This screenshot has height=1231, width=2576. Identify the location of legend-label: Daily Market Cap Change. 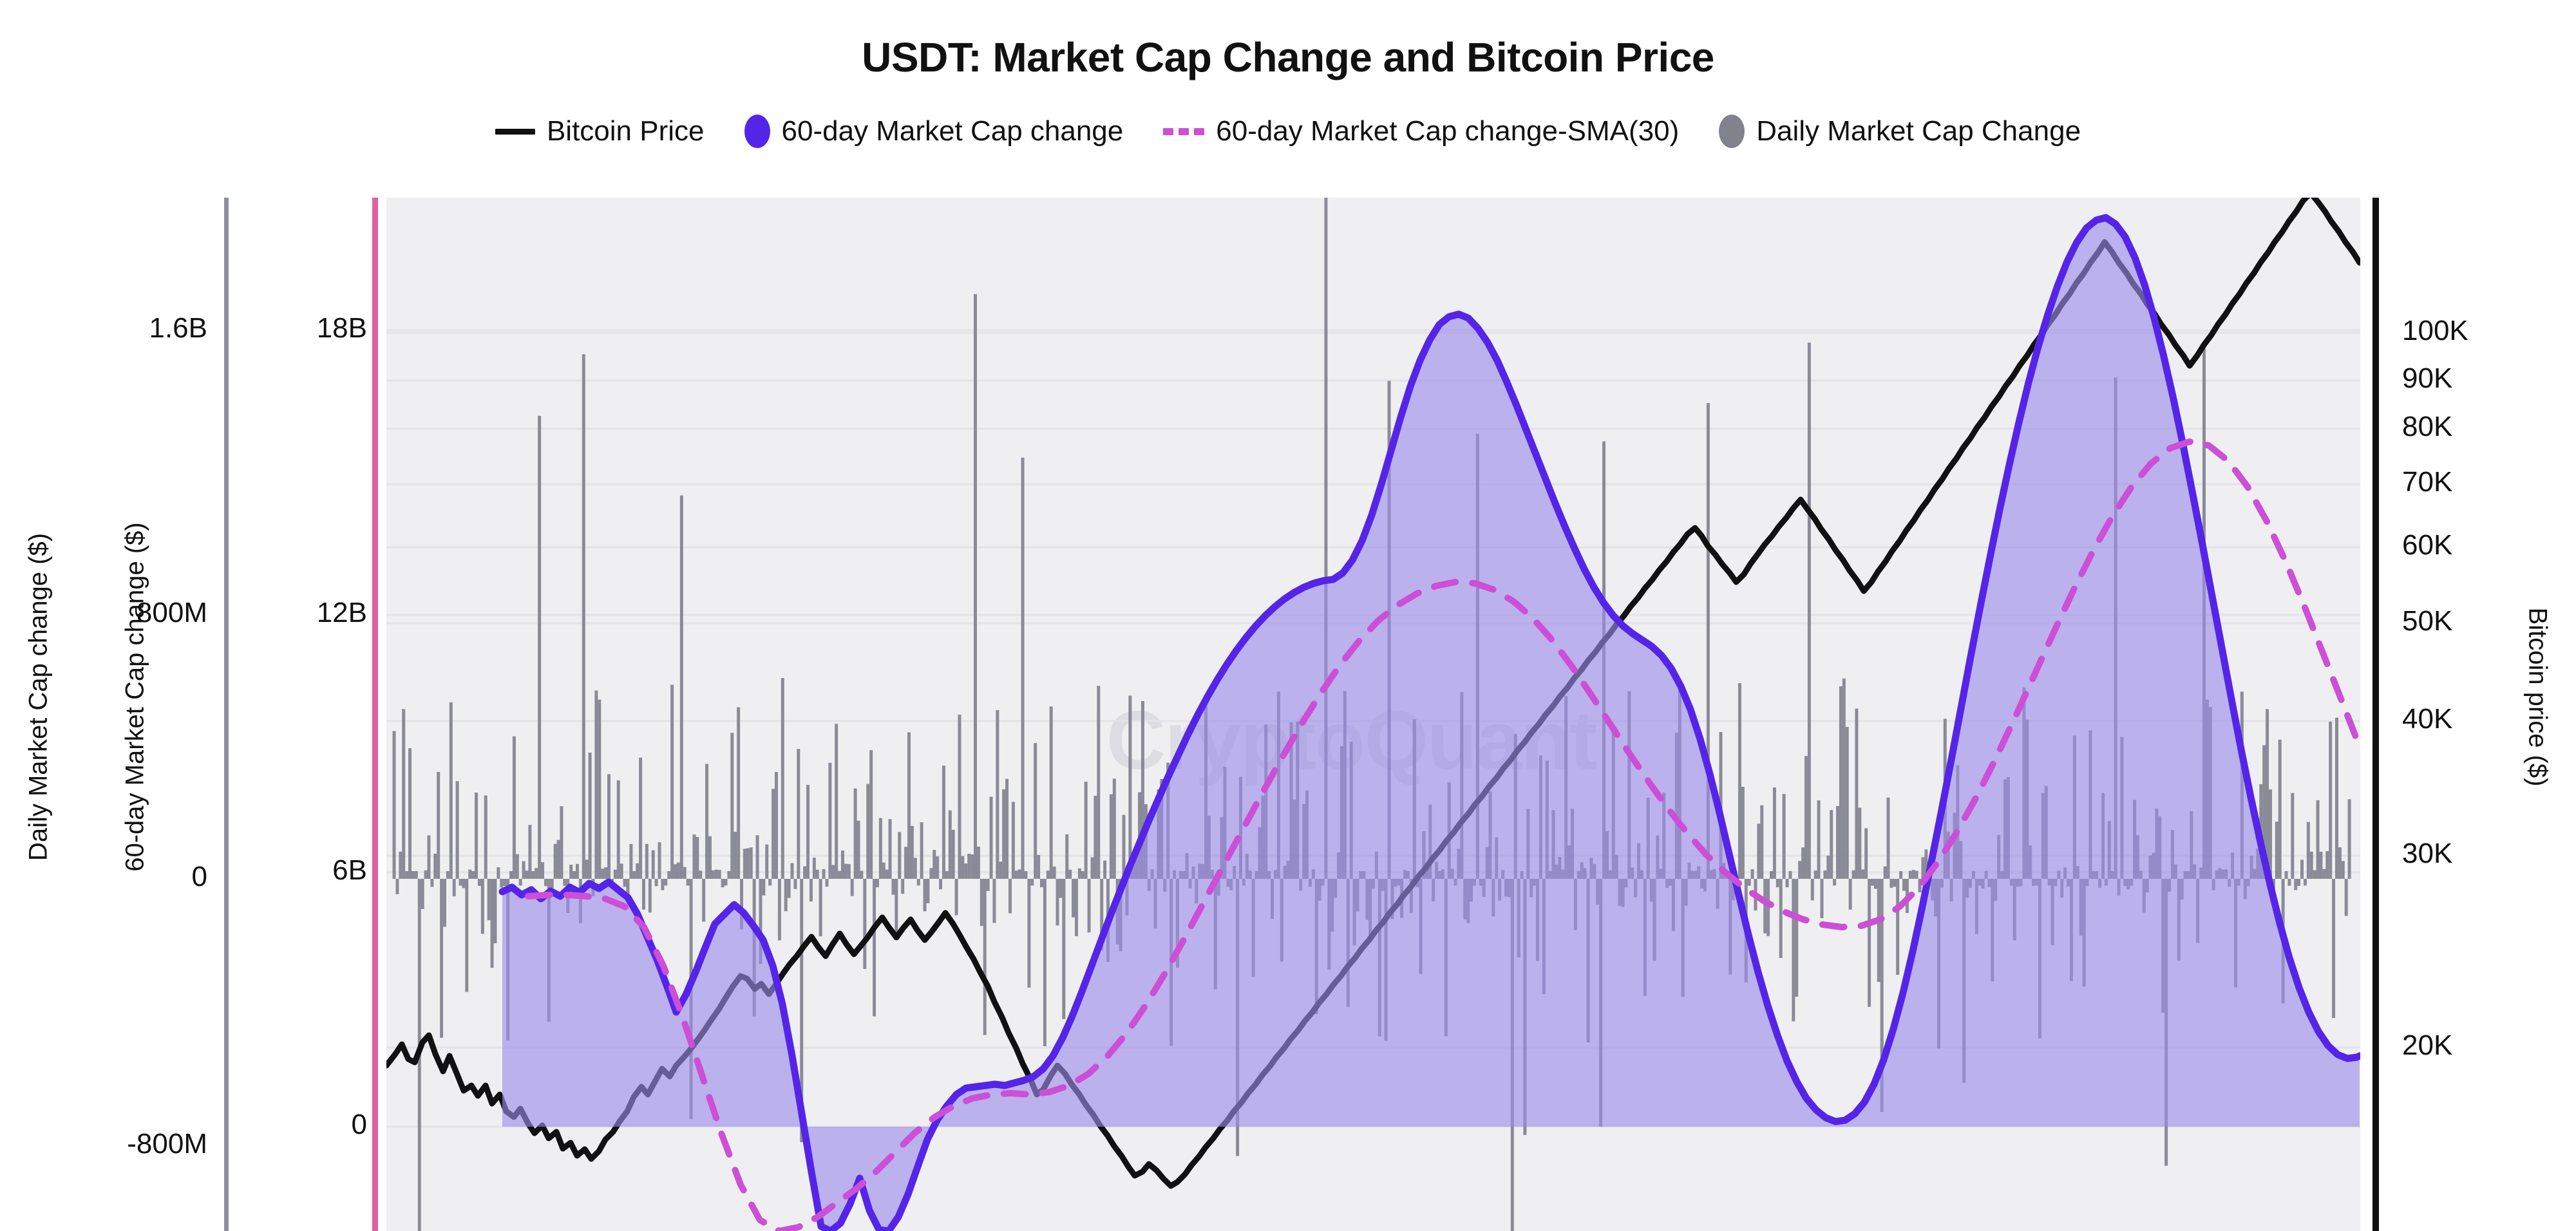
(1919, 131).